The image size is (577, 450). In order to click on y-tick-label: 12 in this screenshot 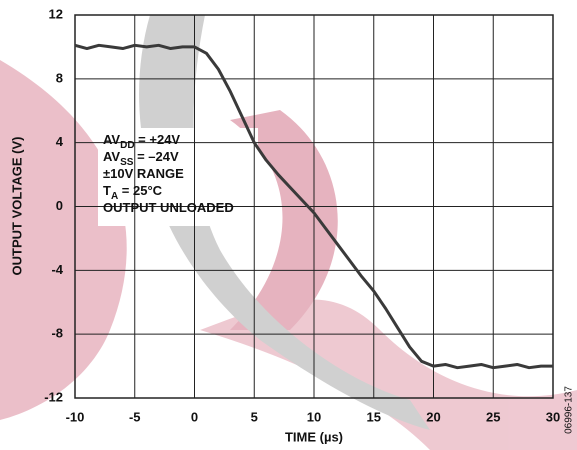, I will do `click(56, 13)`.